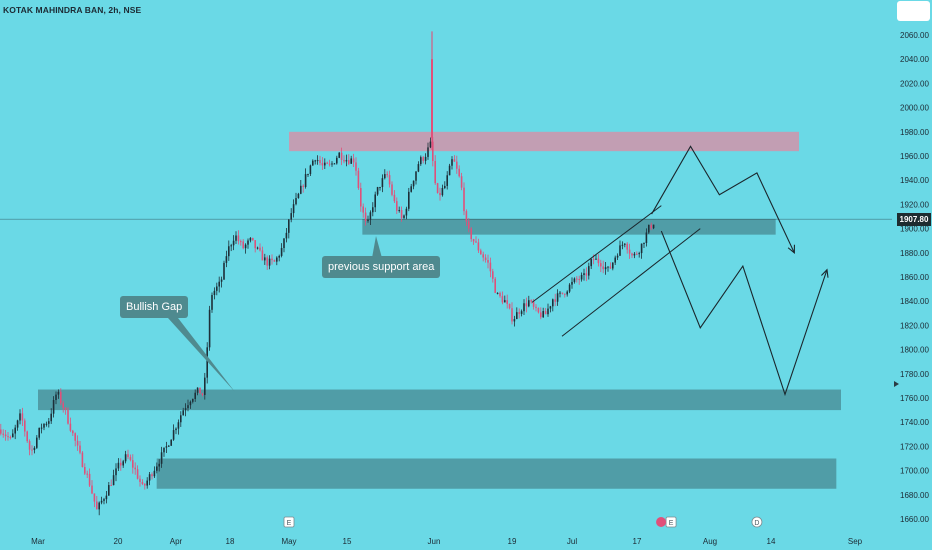  I want to click on x-tick-label: 18, so click(230, 541).